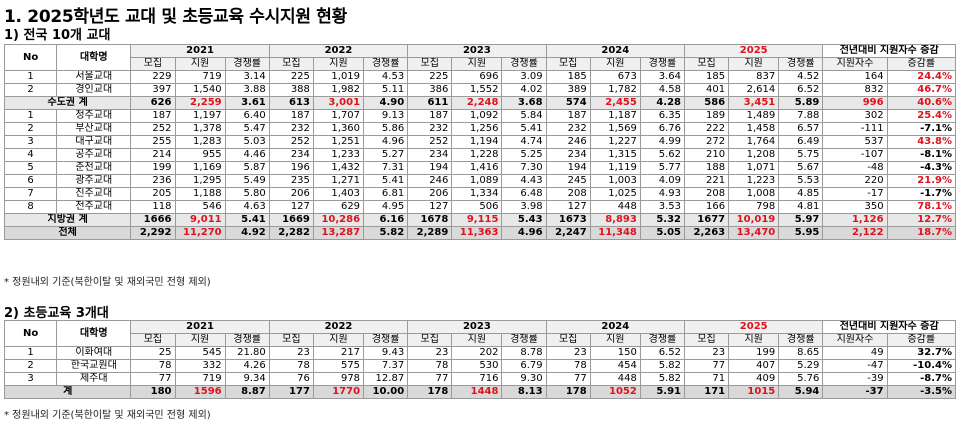 The height and width of the screenshot is (421, 960). I want to click on row-name: 서울교대, so click(94, 77).